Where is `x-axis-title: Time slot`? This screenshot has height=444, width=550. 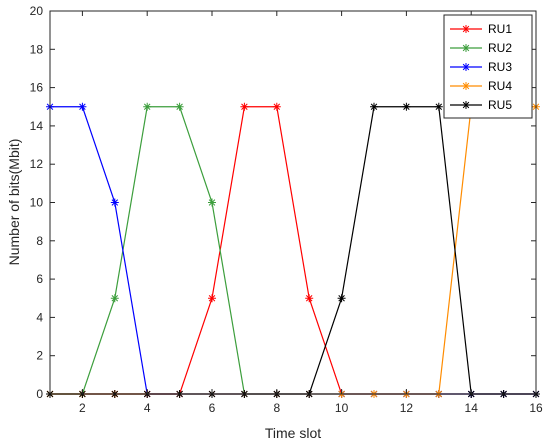
x-axis-title: Time slot is located at coordinates (293, 433).